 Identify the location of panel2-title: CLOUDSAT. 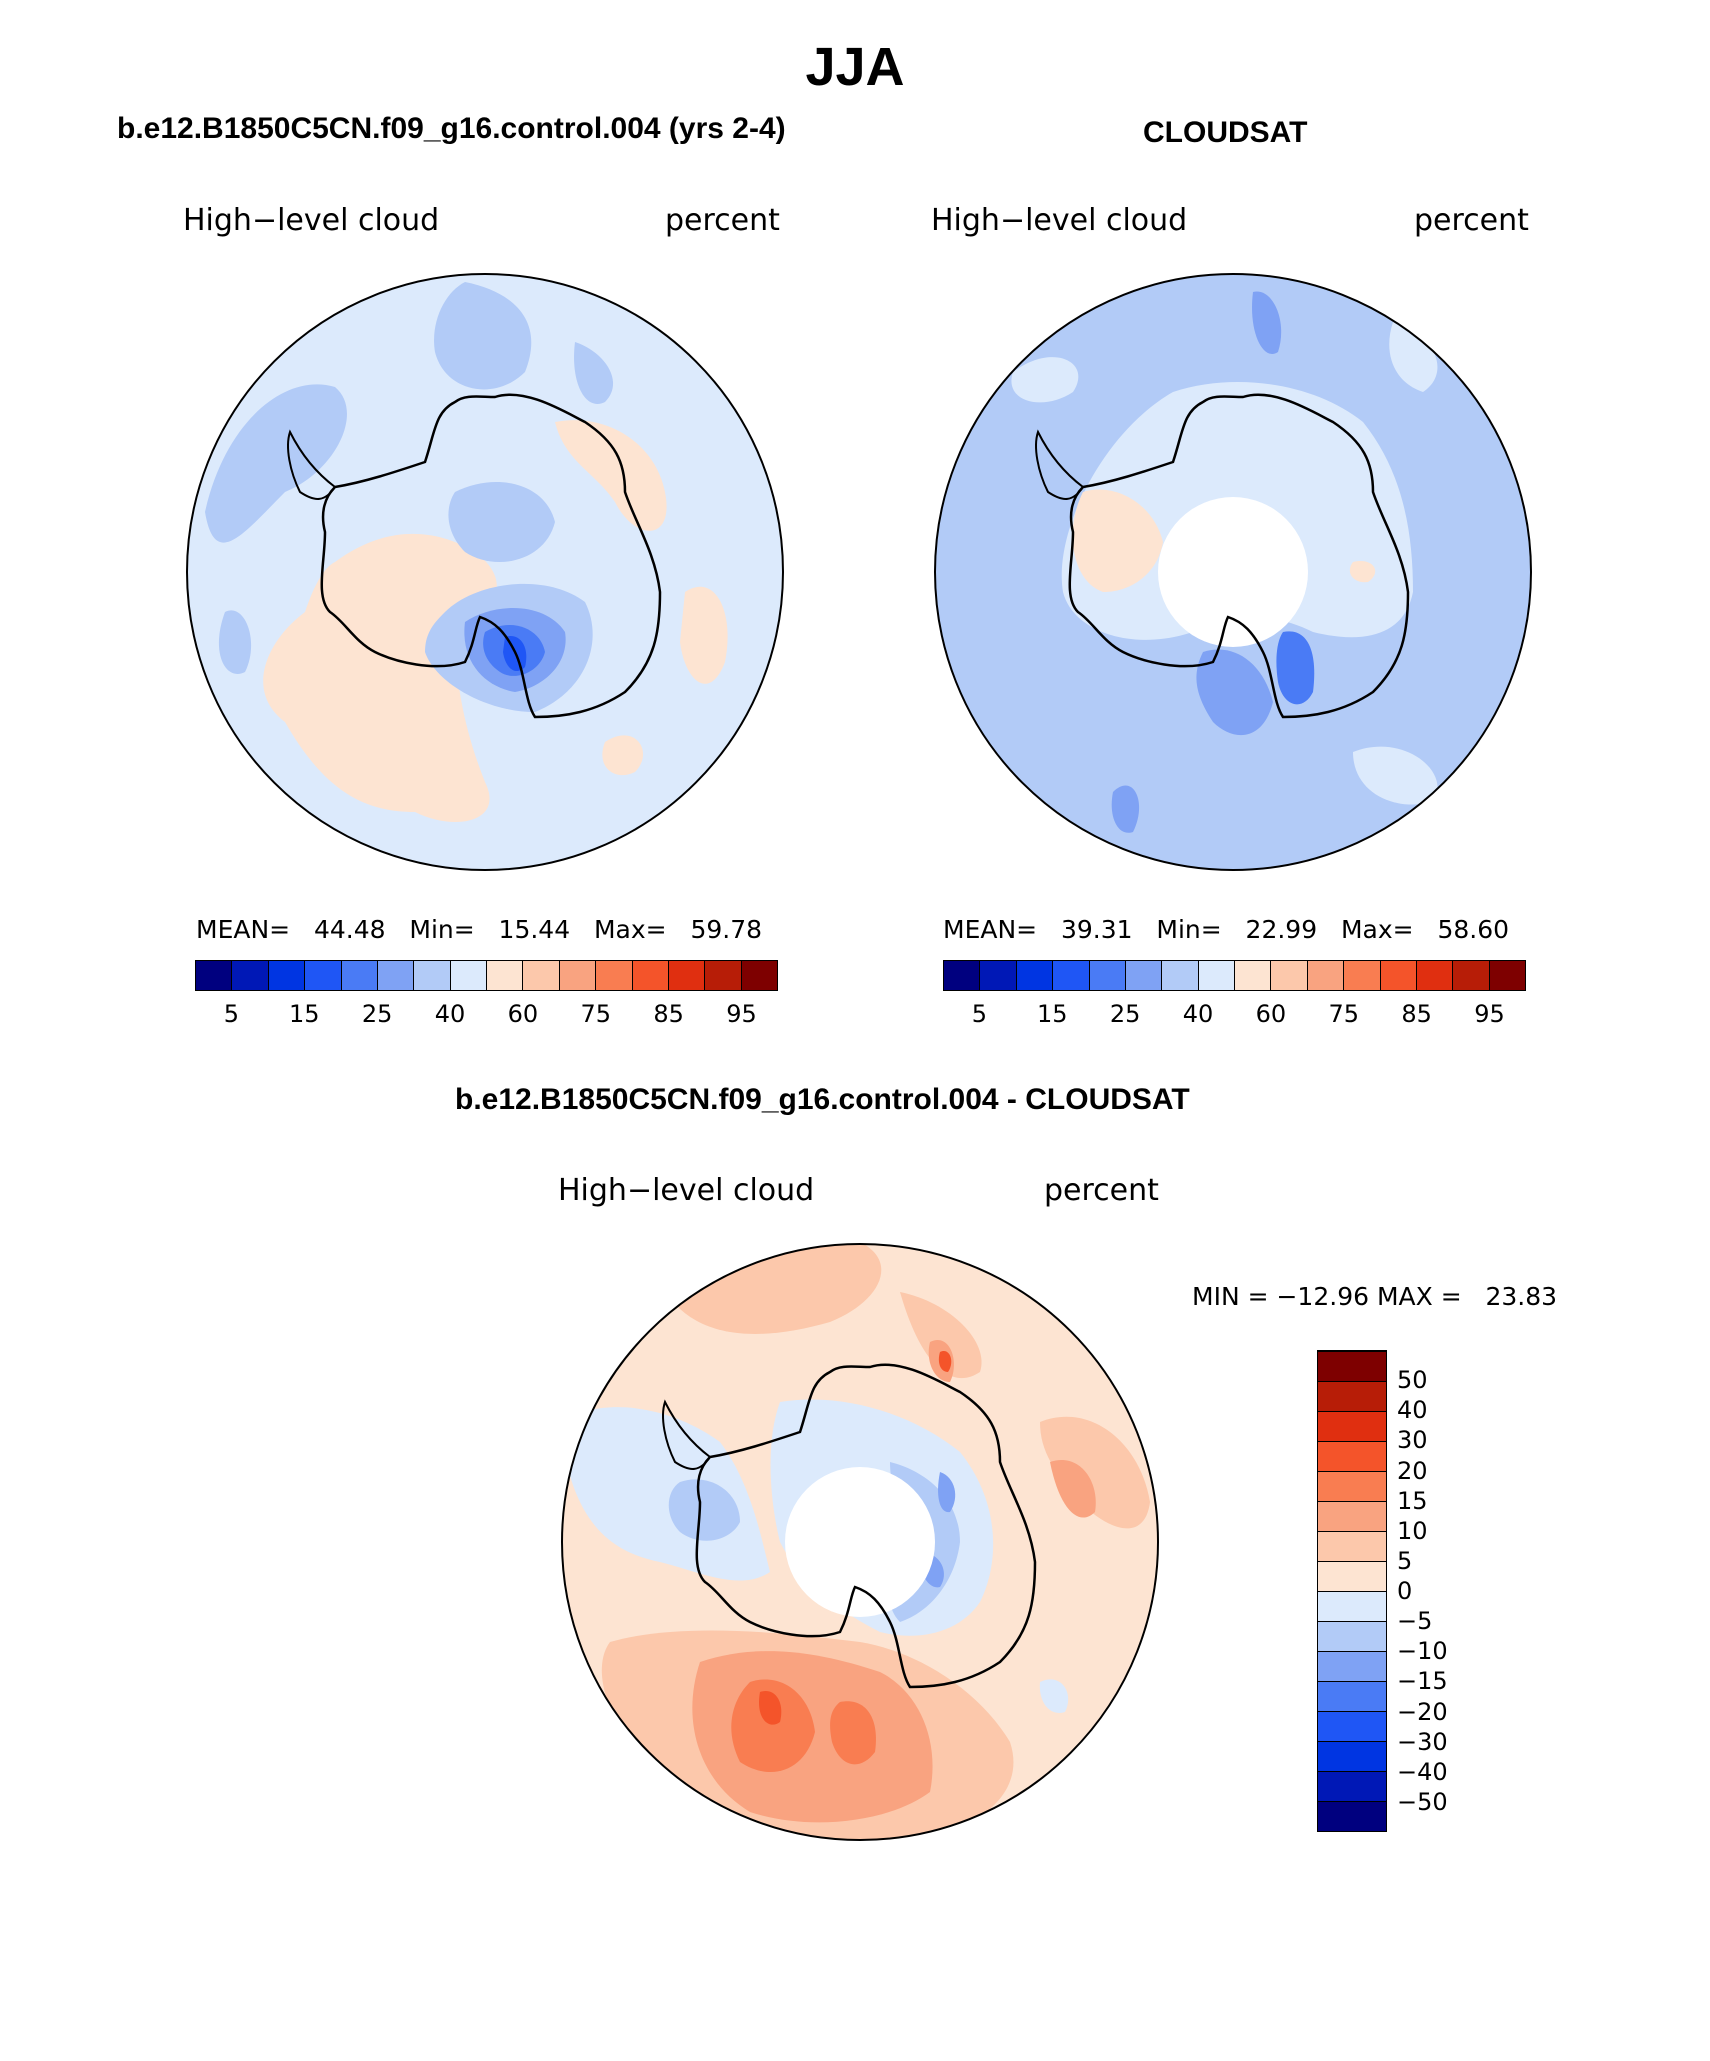
(1225, 132).